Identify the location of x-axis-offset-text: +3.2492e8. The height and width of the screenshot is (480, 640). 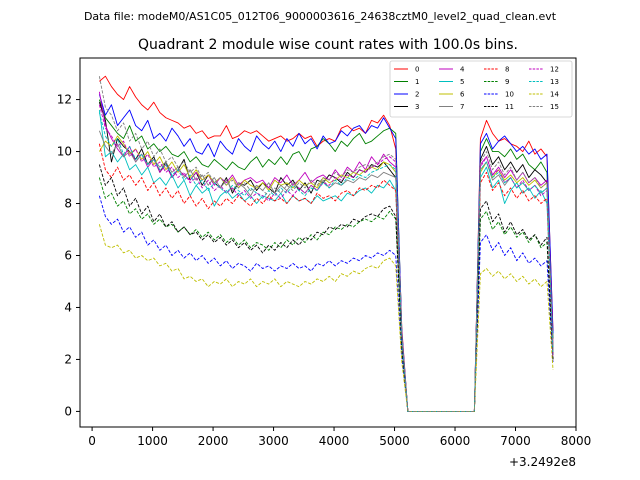
(542, 462).